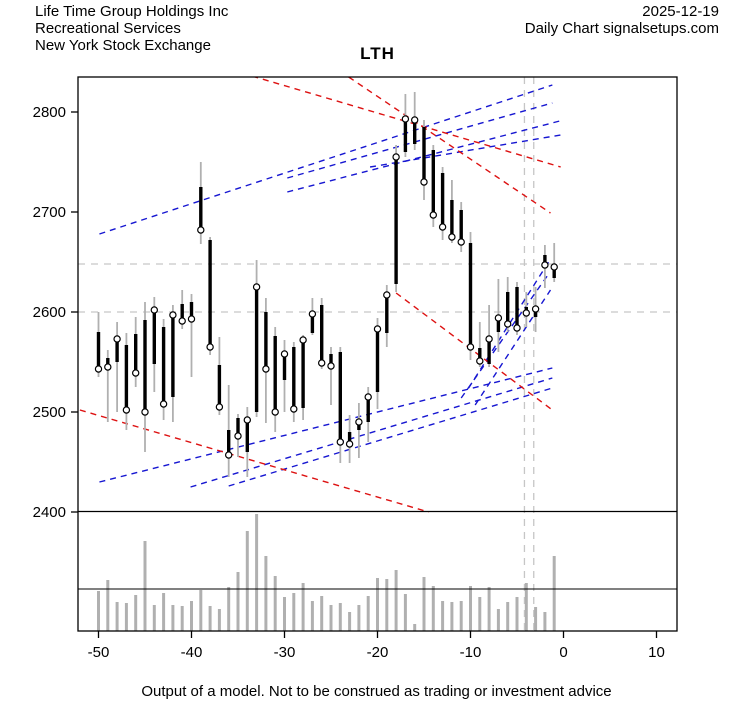 The width and height of the screenshot is (753, 708). Describe the element at coordinates (99, 652) in the screenshot. I see `x-tick-label: -50` at that location.